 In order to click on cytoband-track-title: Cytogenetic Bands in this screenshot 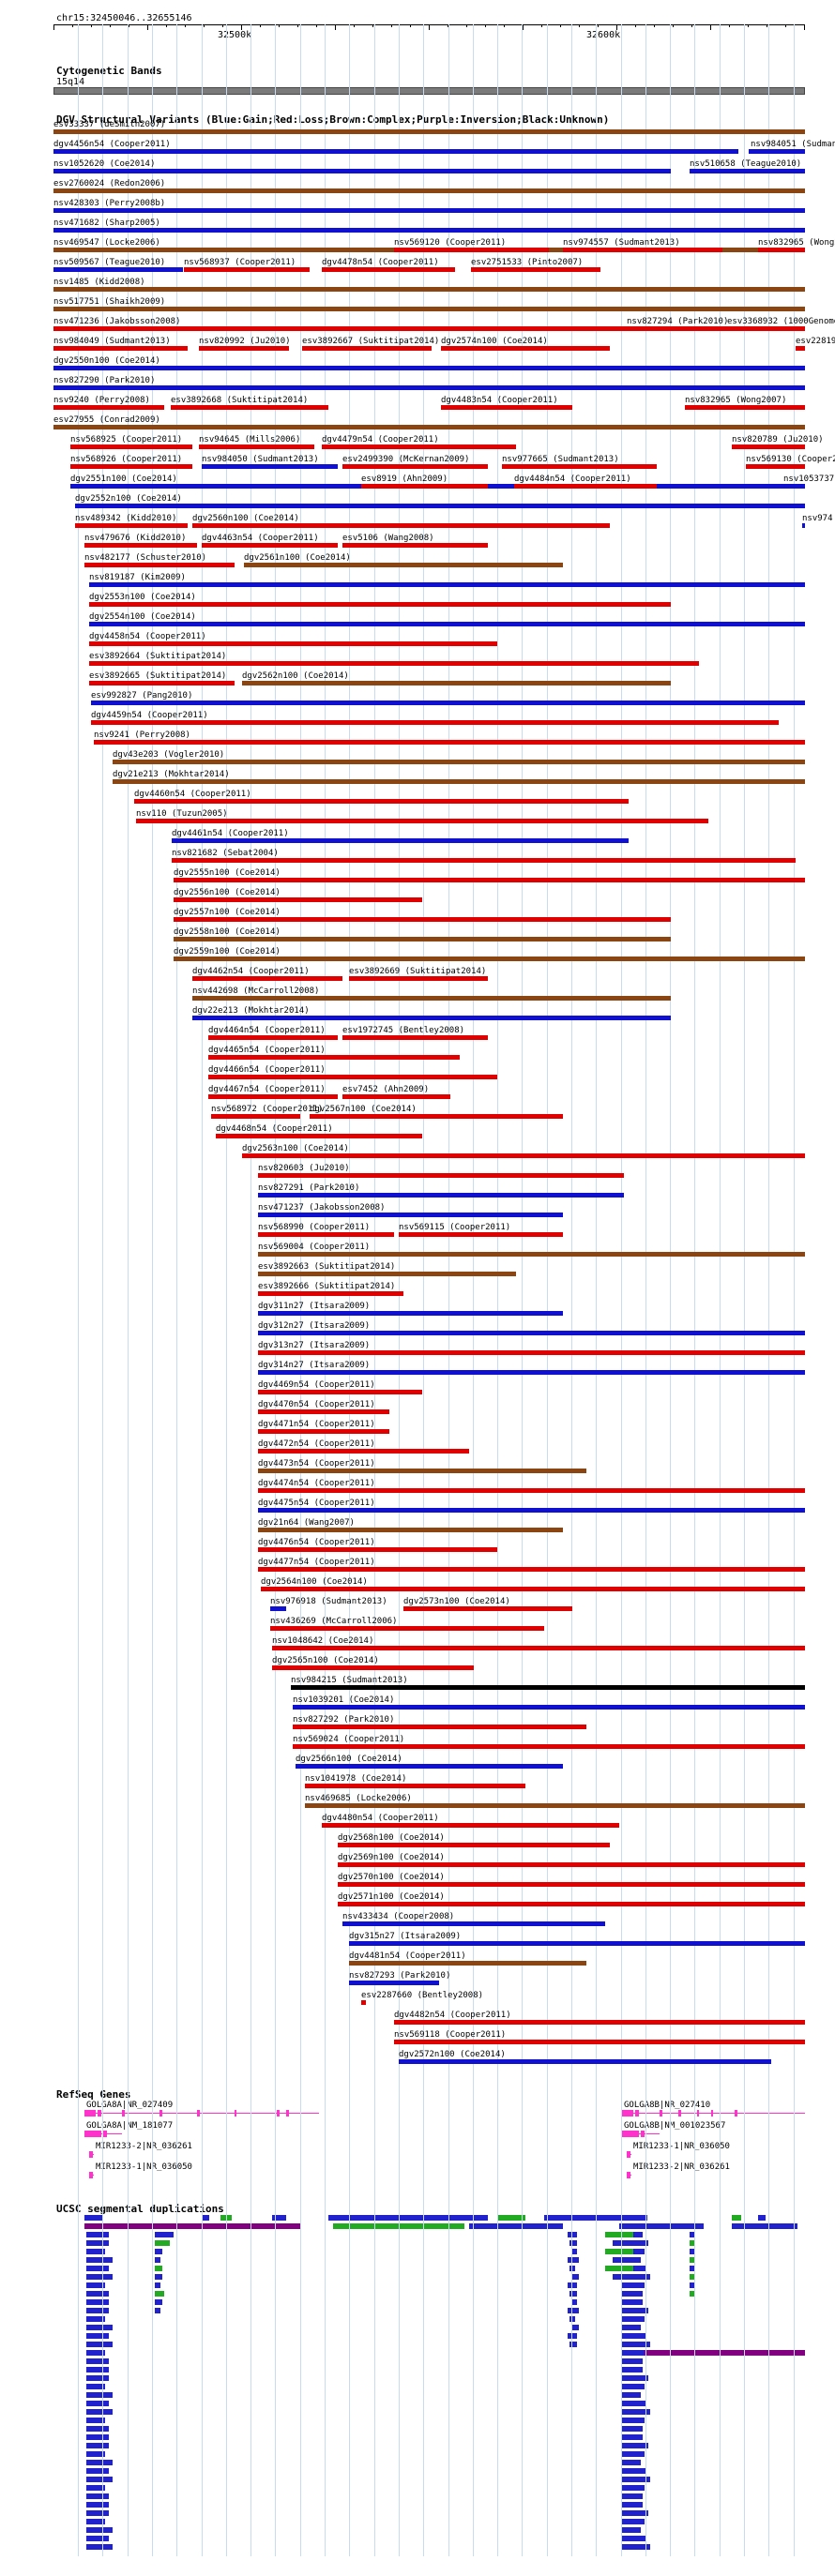, I will do `click(109, 71)`.